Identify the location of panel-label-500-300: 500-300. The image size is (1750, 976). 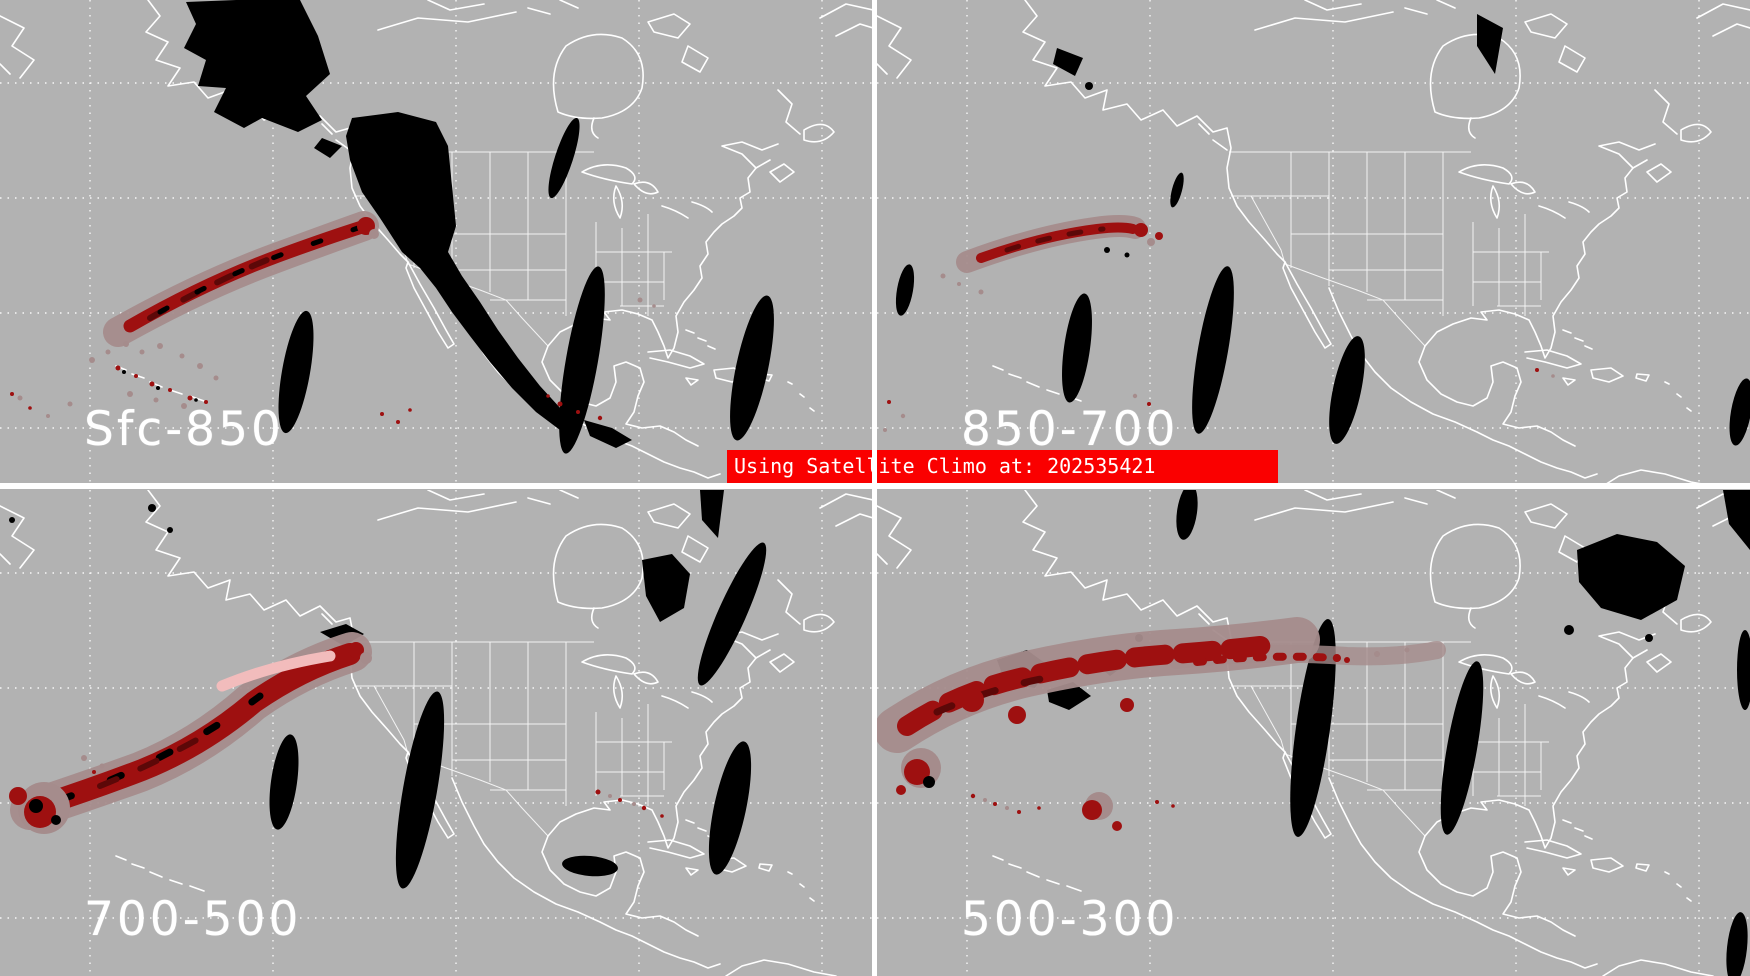
(1070, 919).